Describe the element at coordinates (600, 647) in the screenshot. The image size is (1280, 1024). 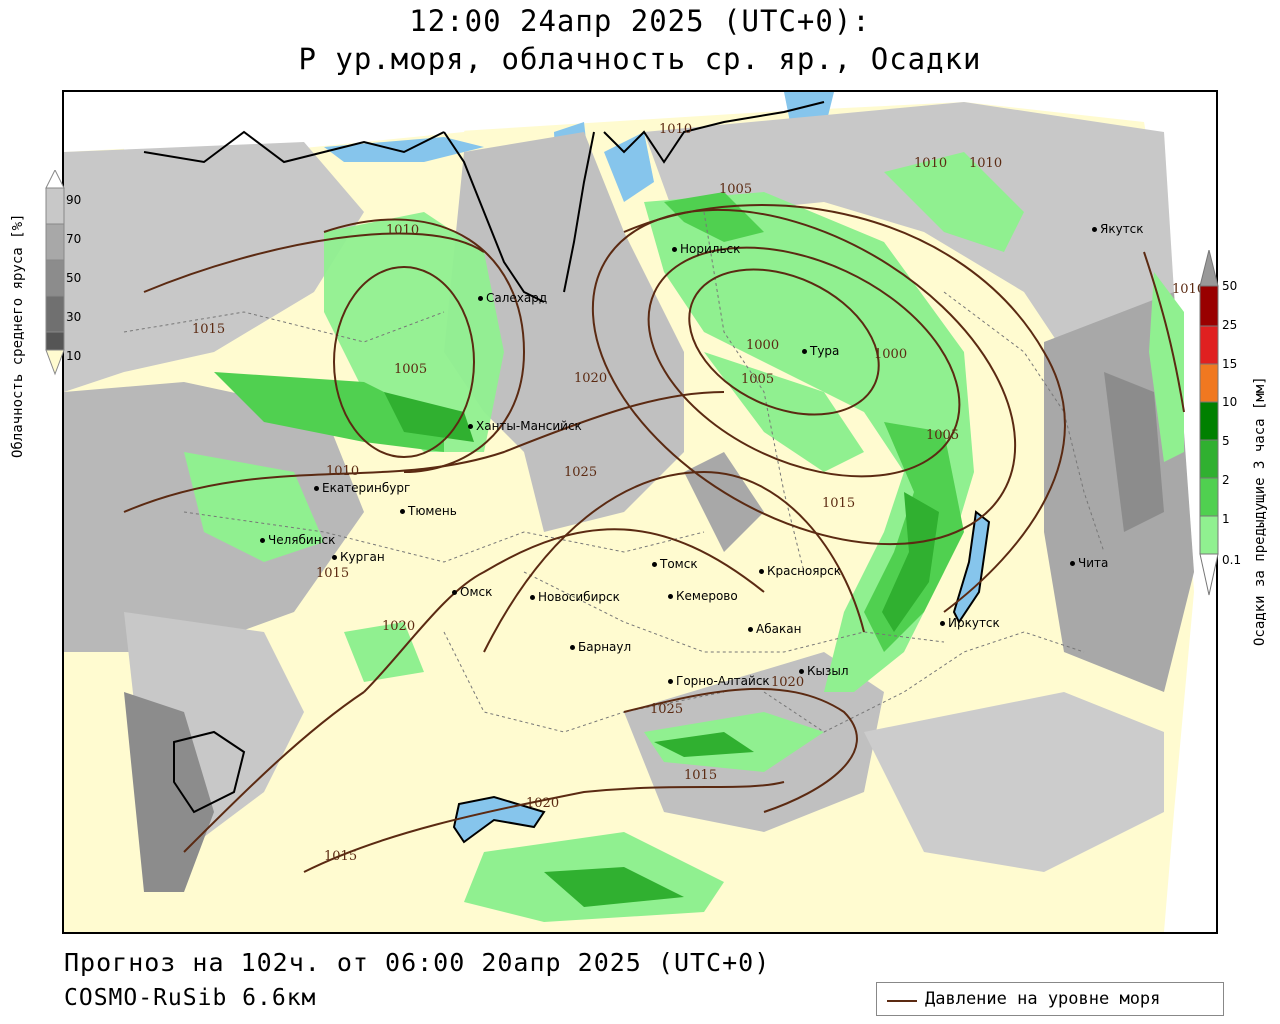
I see `city-barnaul: Барнаул` at that location.